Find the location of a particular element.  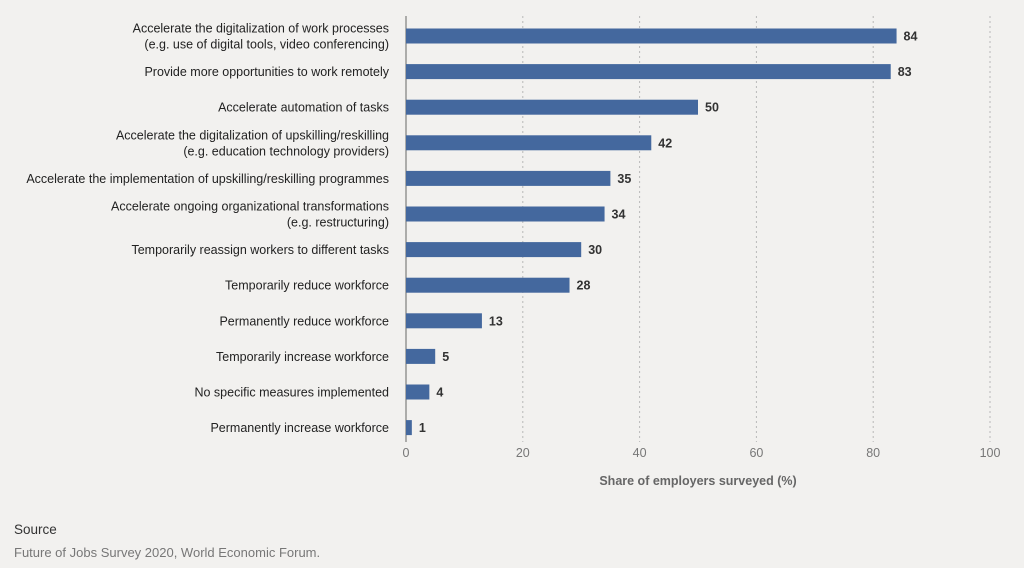

x-tick-label: 40 is located at coordinates (640, 453).